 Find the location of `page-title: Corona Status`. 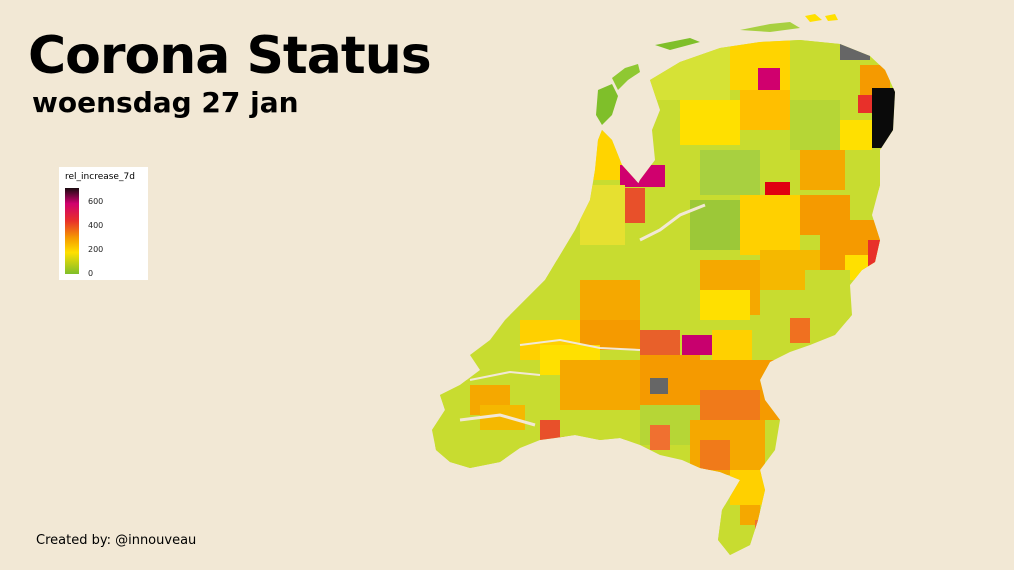

page-title: Corona Status is located at coordinates (230, 56).